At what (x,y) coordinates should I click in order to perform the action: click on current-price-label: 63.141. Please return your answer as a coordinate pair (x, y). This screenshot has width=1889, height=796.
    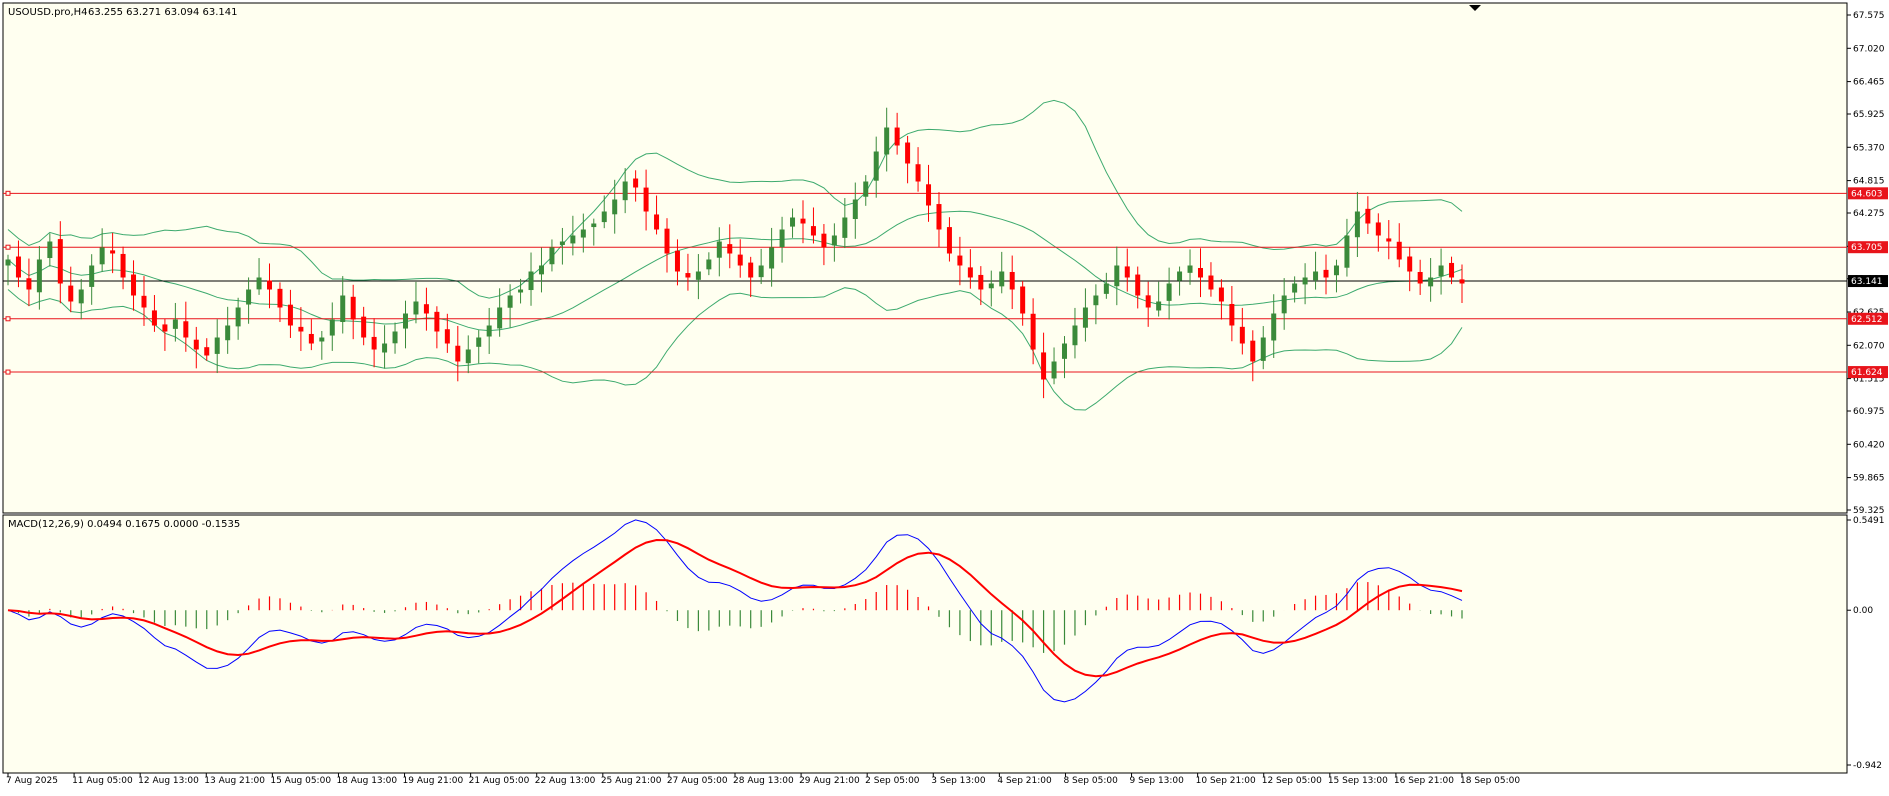
    Looking at the image, I should click on (1867, 282).